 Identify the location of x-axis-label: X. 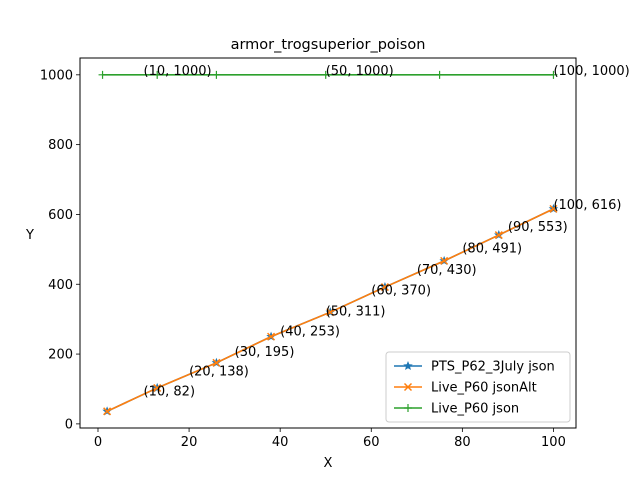
(328, 463).